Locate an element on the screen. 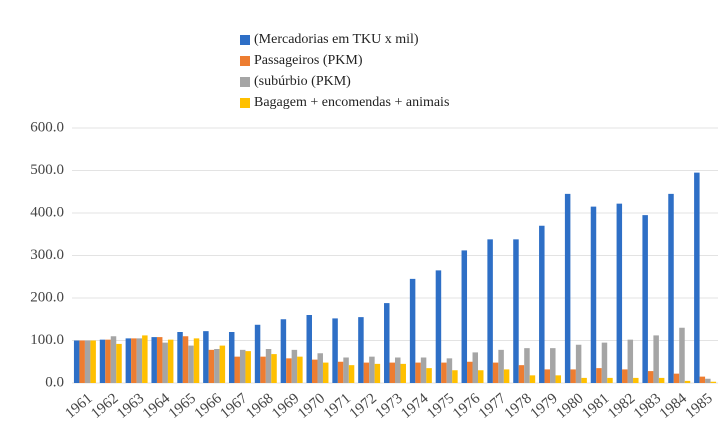  x-tick-label: 1969 is located at coordinates (285, 406).